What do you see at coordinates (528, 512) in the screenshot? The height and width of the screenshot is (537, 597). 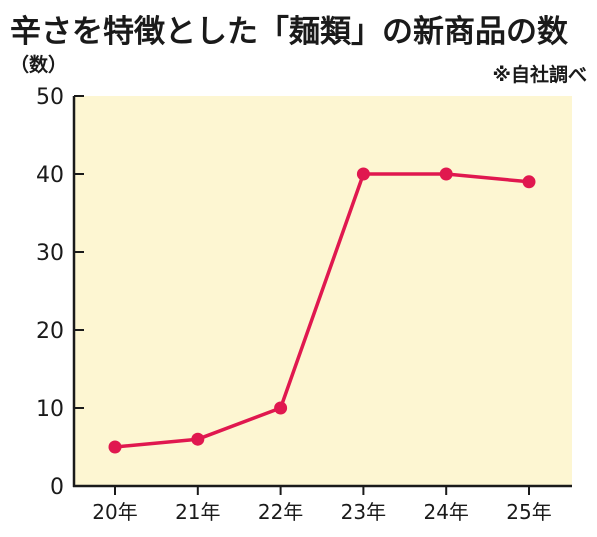 I see `x-tick-label: 25年` at bounding box center [528, 512].